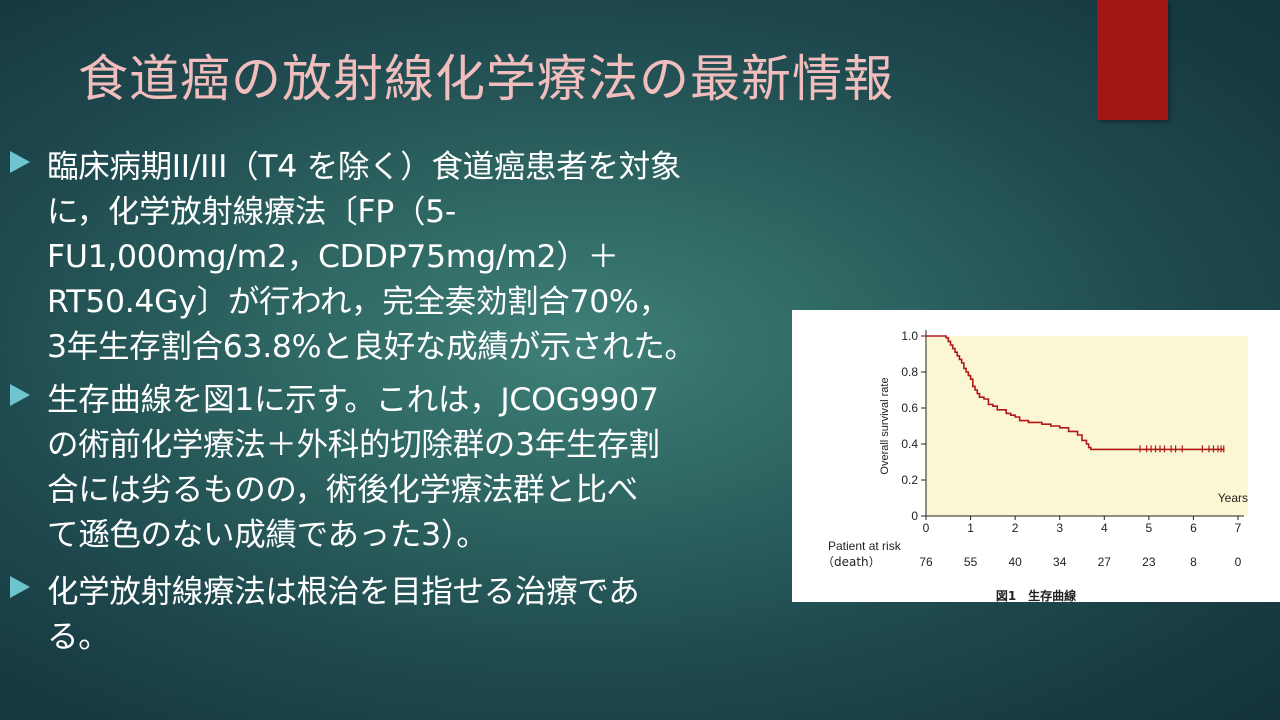 This screenshot has width=1280, height=720. Describe the element at coordinates (1193, 562) in the screenshot. I see `risk-value: 8` at that location.